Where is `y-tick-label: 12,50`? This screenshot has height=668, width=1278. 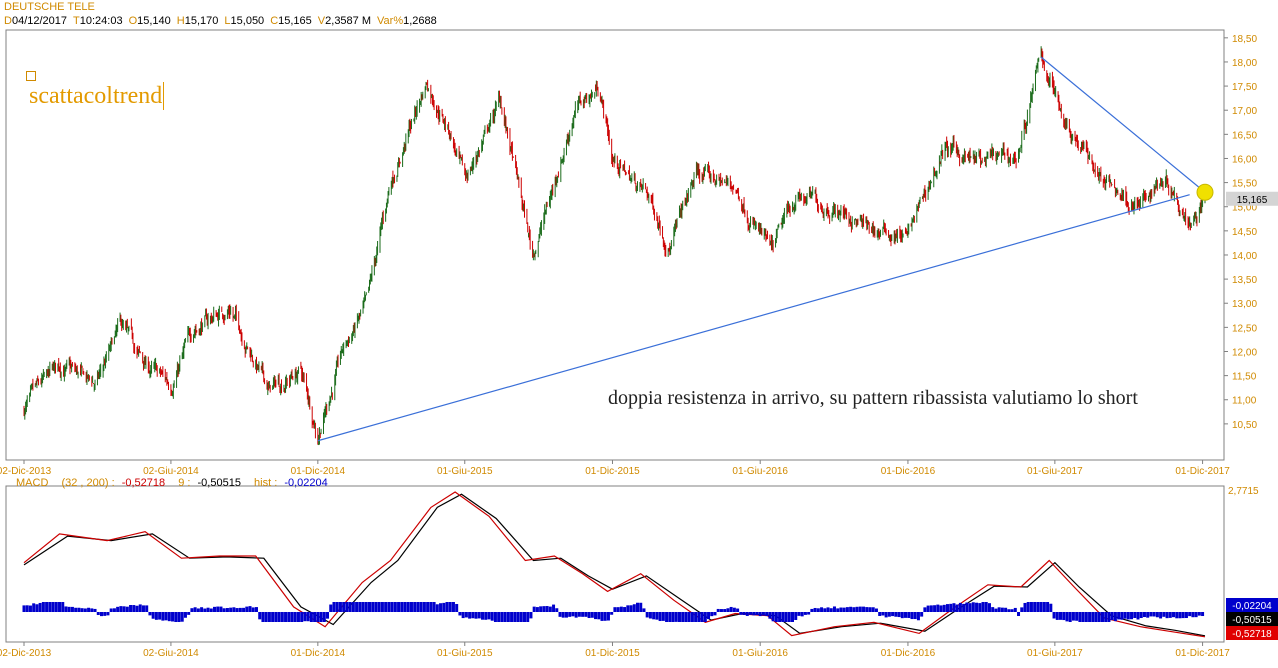
y-tick-label: 12,50 is located at coordinates (1244, 328).